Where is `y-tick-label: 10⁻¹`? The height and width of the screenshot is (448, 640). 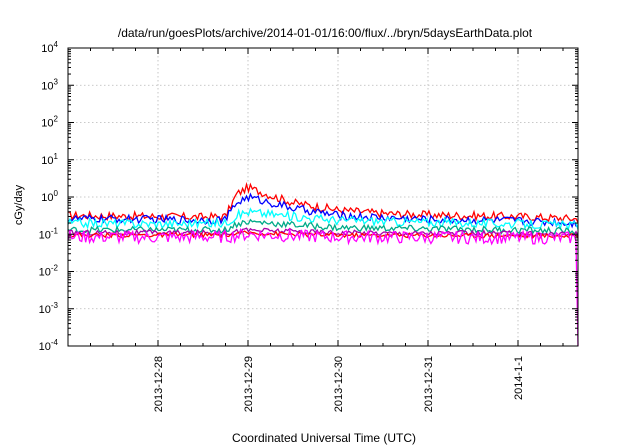 y-tick-label: 10⁻¹ is located at coordinates (49, 233).